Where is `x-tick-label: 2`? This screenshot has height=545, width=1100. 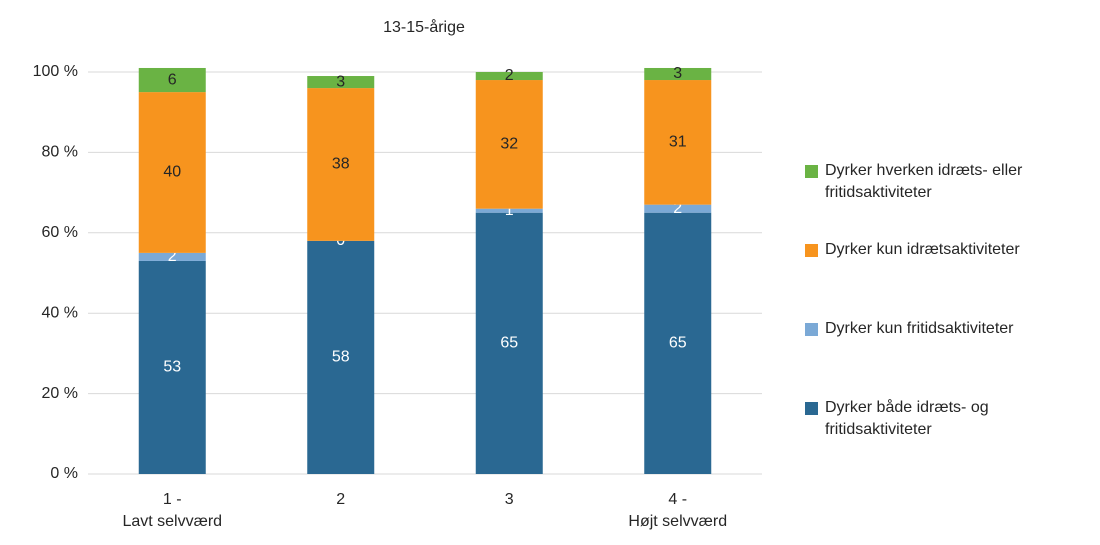
x-tick-label: 2 is located at coordinates (340, 499).